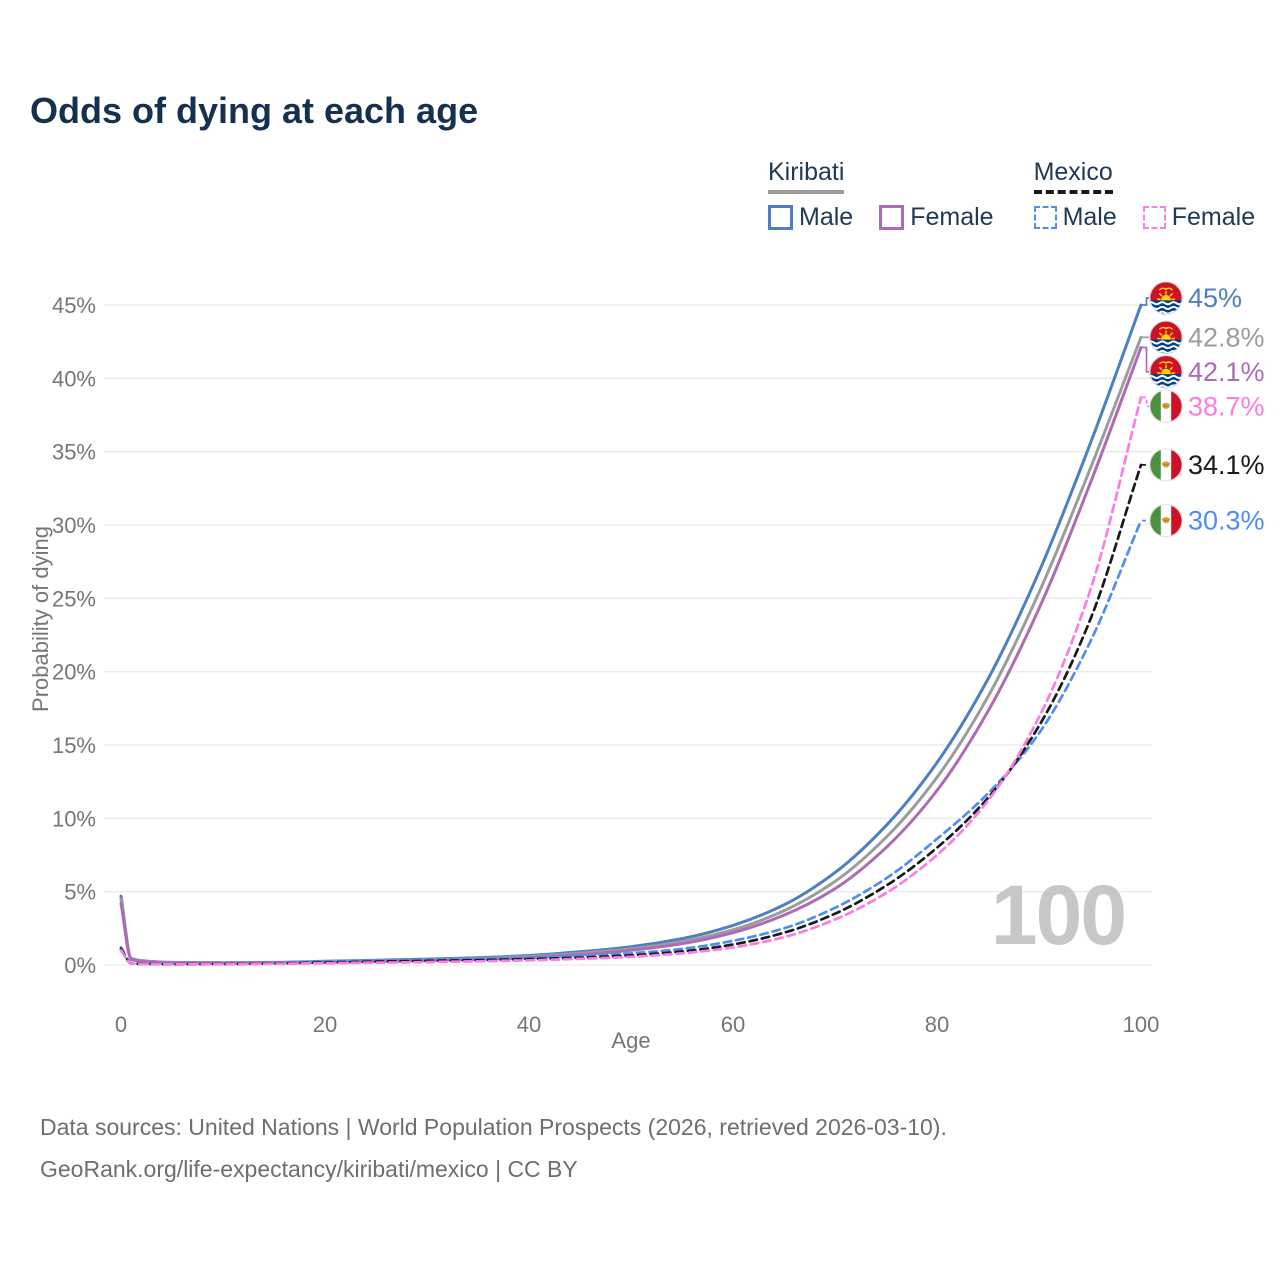  What do you see at coordinates (74, 672) in the screenshot?
I see `y-tick-label: 20%` at bounding box center [74, 672].